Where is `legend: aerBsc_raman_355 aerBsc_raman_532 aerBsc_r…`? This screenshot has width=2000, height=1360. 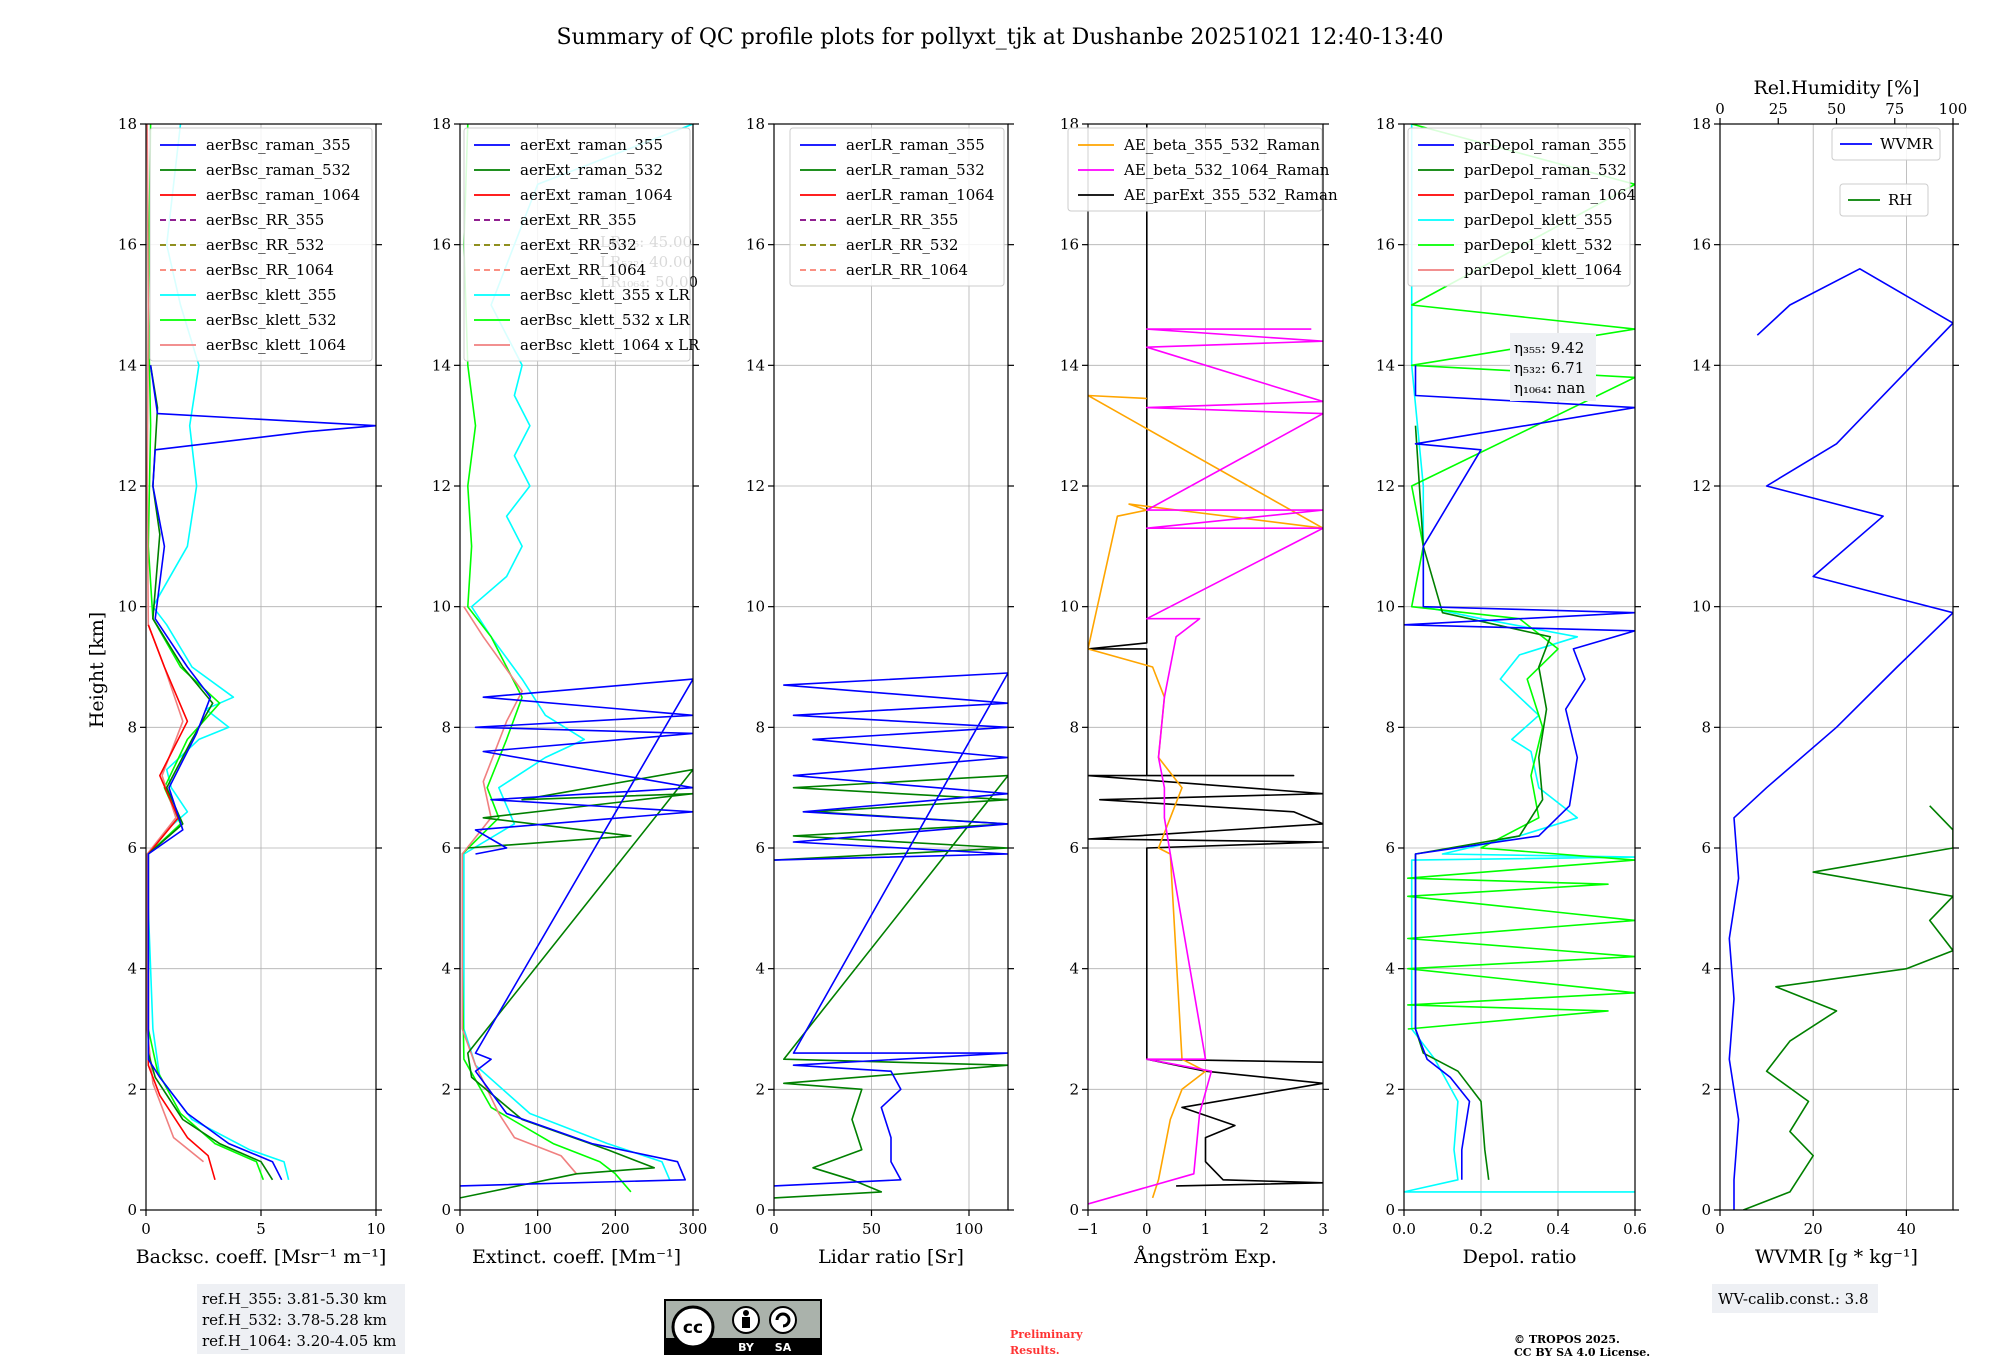 legend: aerBsc_raman_355 aerBsc_raman_532 aerBsc_r… is located at coordinates (261, 244).